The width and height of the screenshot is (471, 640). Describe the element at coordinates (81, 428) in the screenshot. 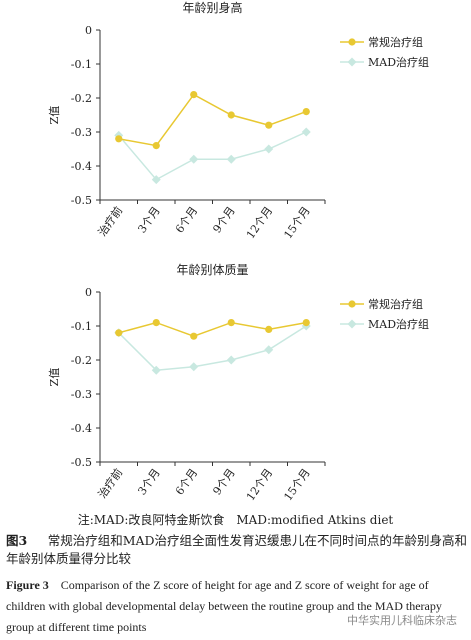

I see `y-tick-label-1-4: -0.4` at that location.